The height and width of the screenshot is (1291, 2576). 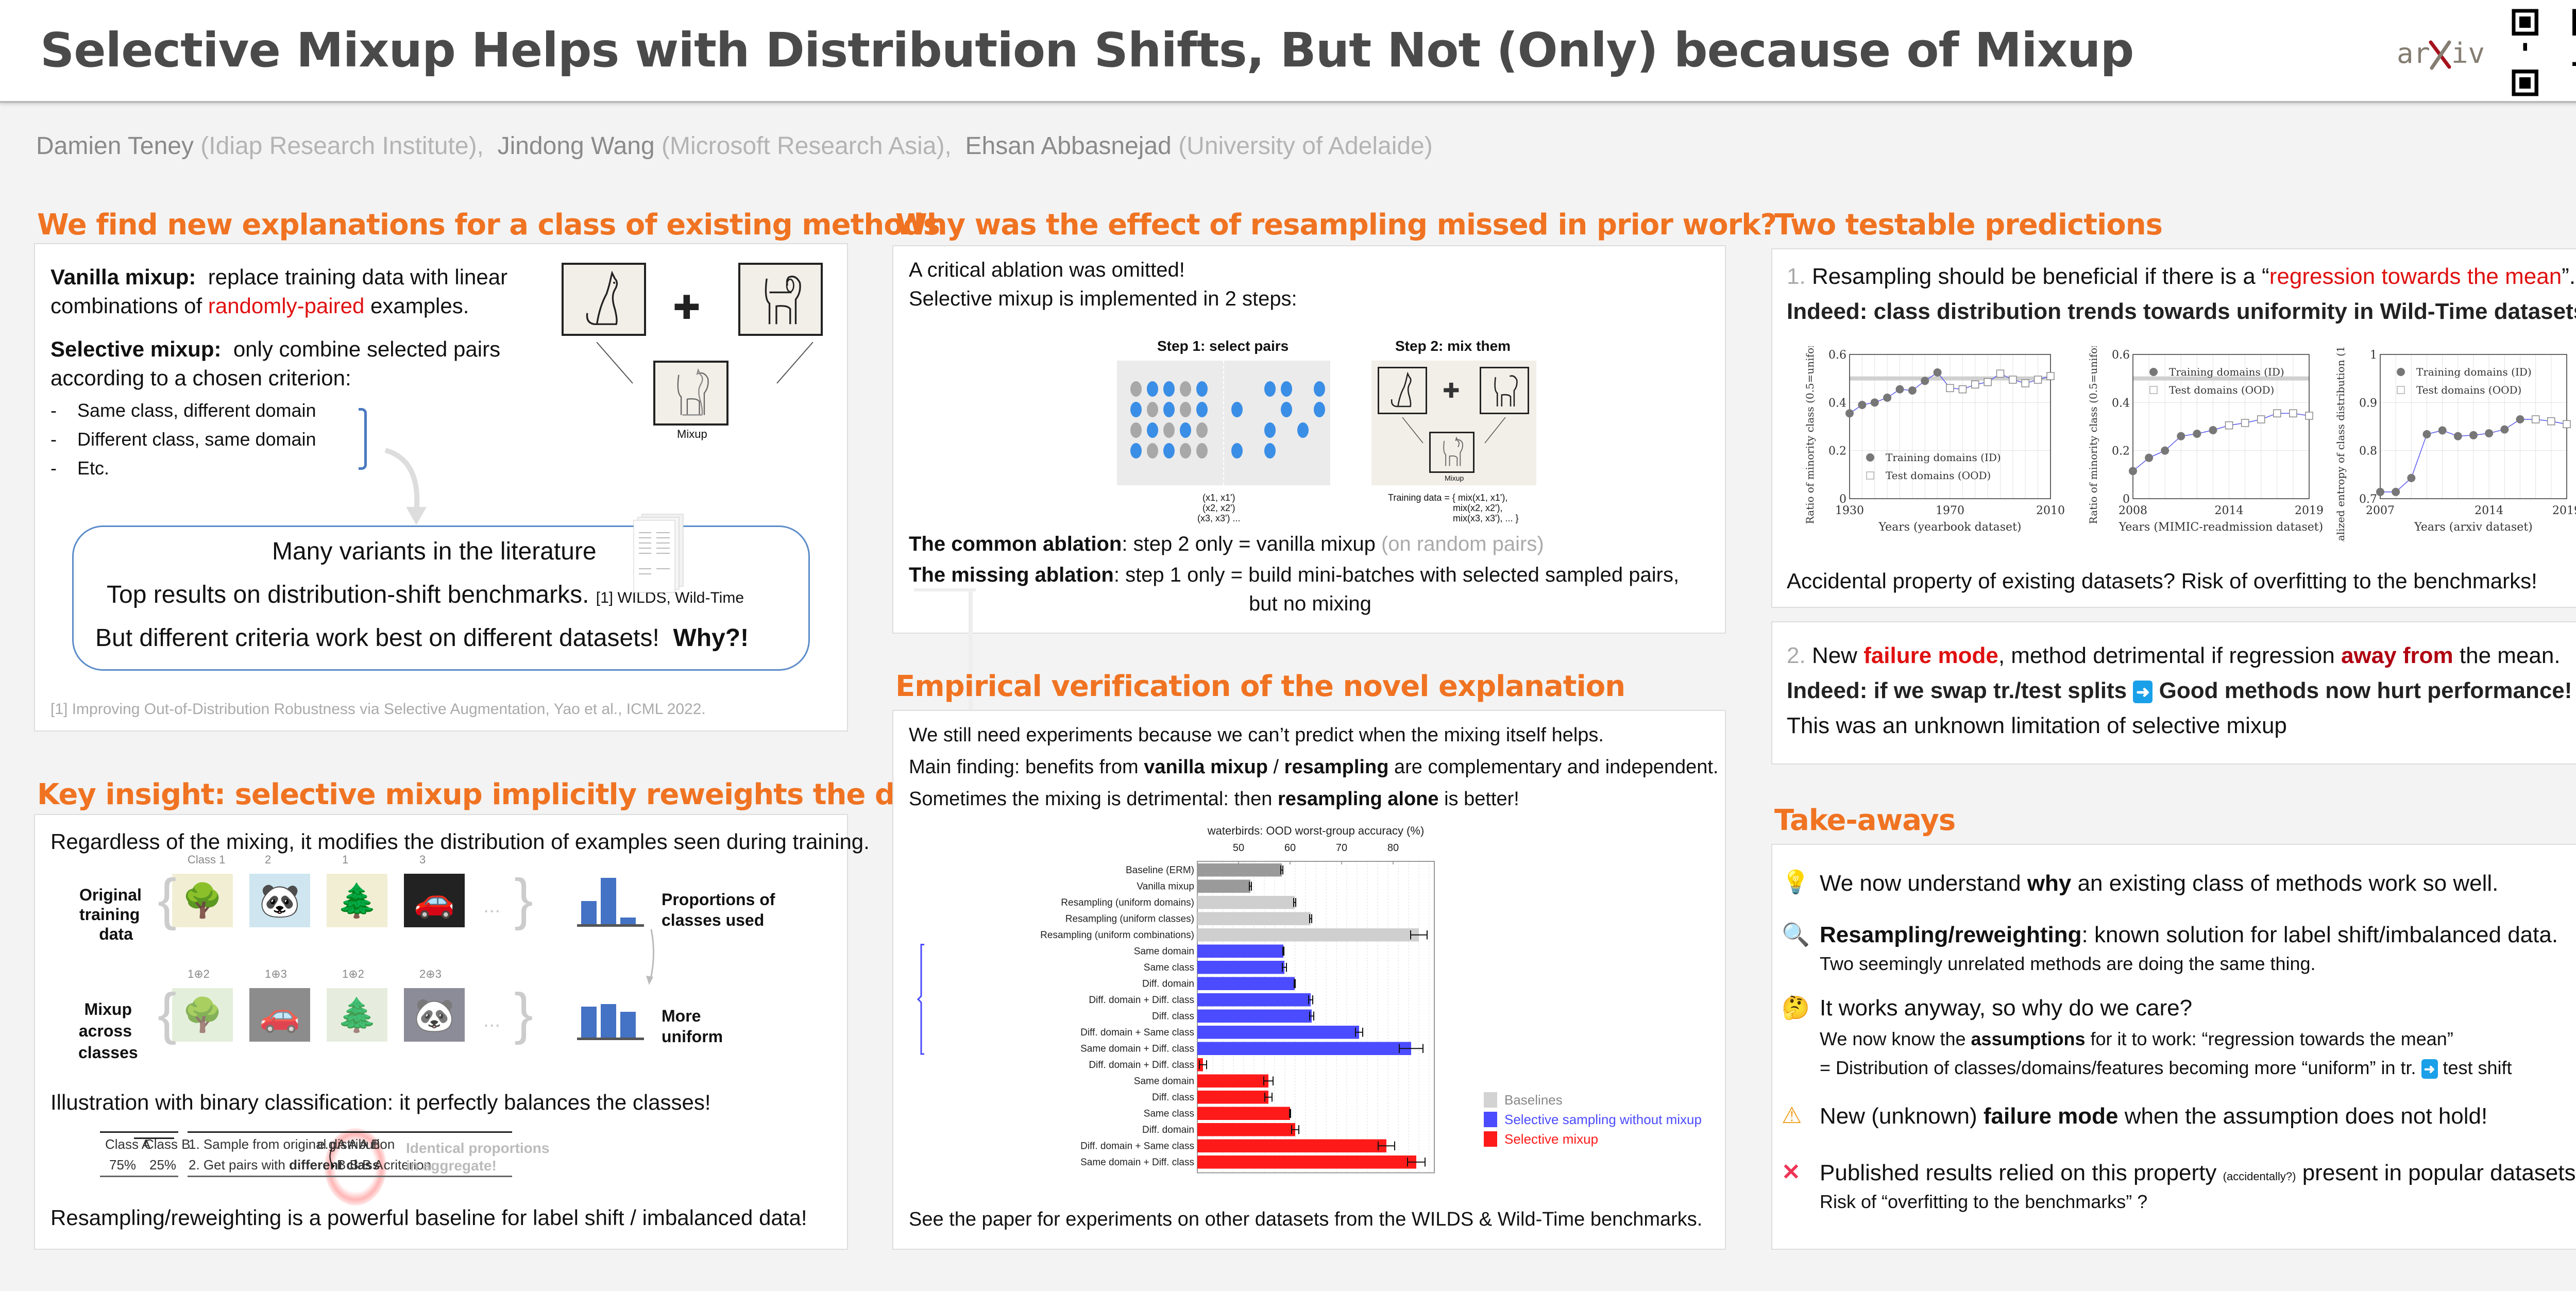 I want to click on text-span: regression towards the mean, so click(x=2415, y=276).